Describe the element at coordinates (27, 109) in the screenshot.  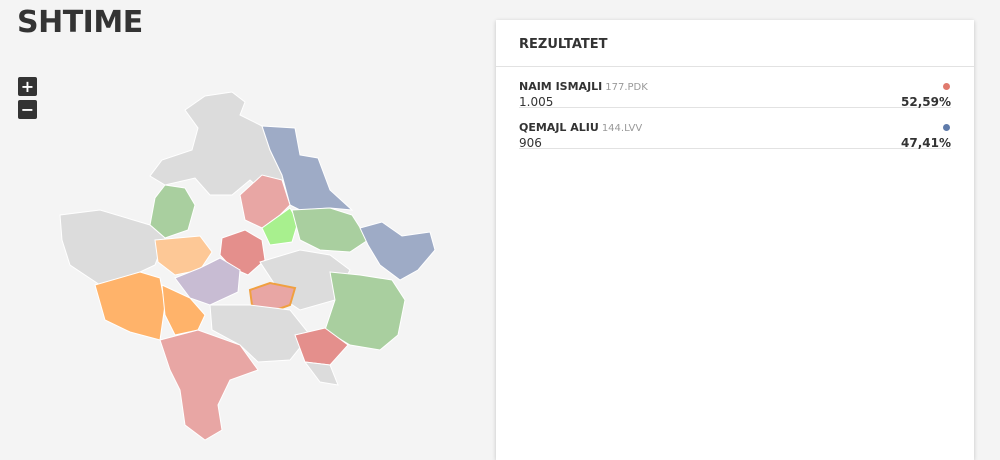
I see `zoom-out: −` at that location.